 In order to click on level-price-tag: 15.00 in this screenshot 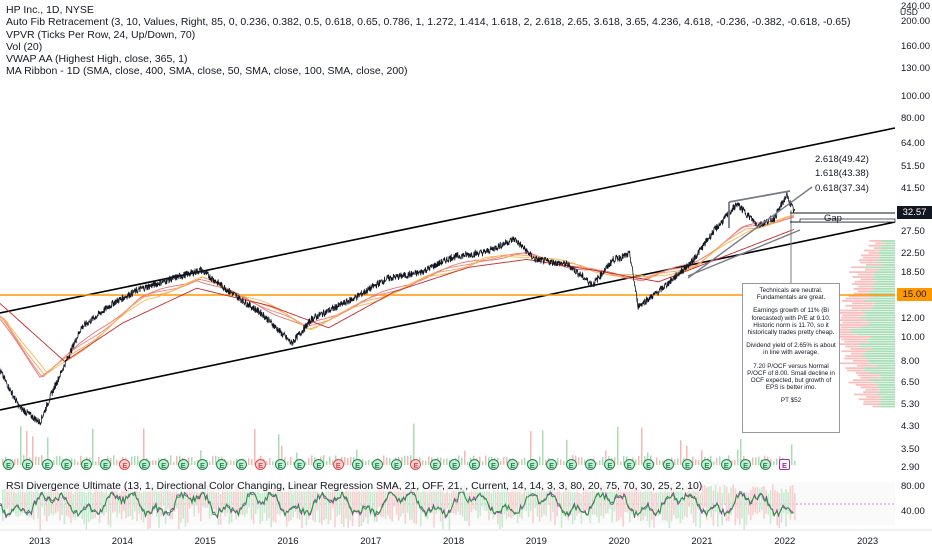, I will do `click(914, 294)`.